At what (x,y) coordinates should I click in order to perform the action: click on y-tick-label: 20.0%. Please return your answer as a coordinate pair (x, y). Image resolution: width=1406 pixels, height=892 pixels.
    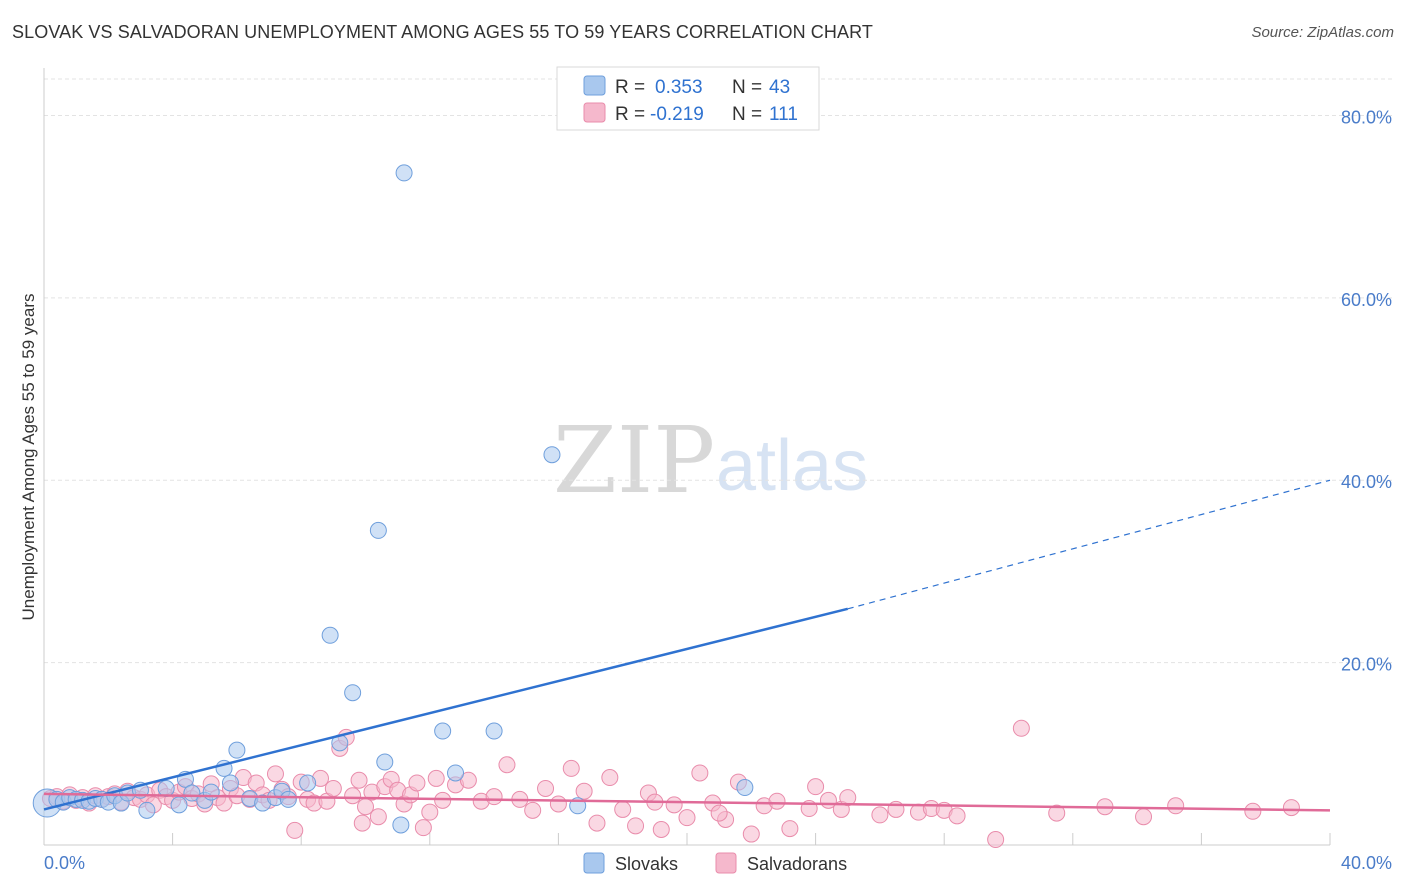
    Looking at the image, I should click on (1366, 665).